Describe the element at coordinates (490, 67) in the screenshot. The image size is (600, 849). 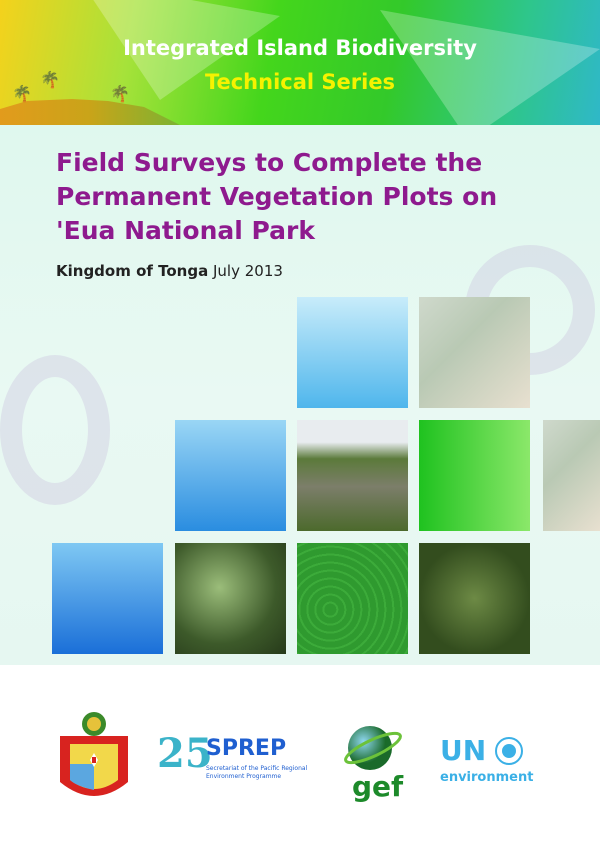
I see `decorative-facet` at that location.